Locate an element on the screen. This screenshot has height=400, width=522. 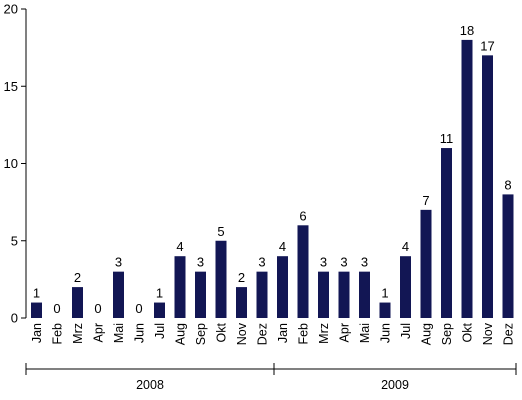
bar-value-label: 11 is located at coordinates (447, 138).